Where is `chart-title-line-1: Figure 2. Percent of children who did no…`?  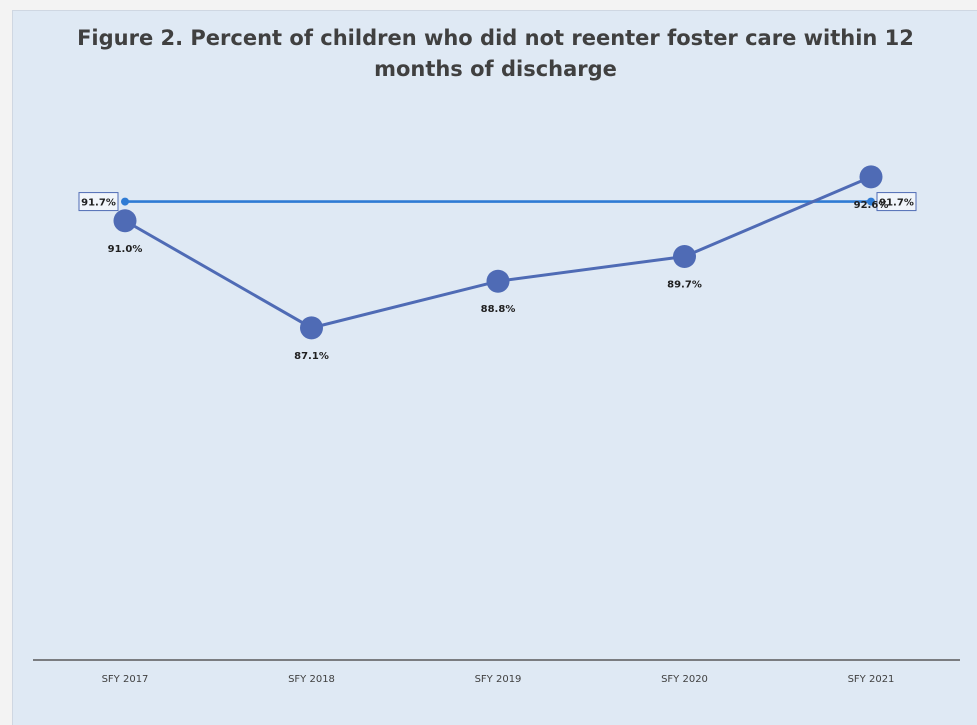 chart-title-line-1: Figure 2. Percent of children who did no… is located at coordinates (495, 38).